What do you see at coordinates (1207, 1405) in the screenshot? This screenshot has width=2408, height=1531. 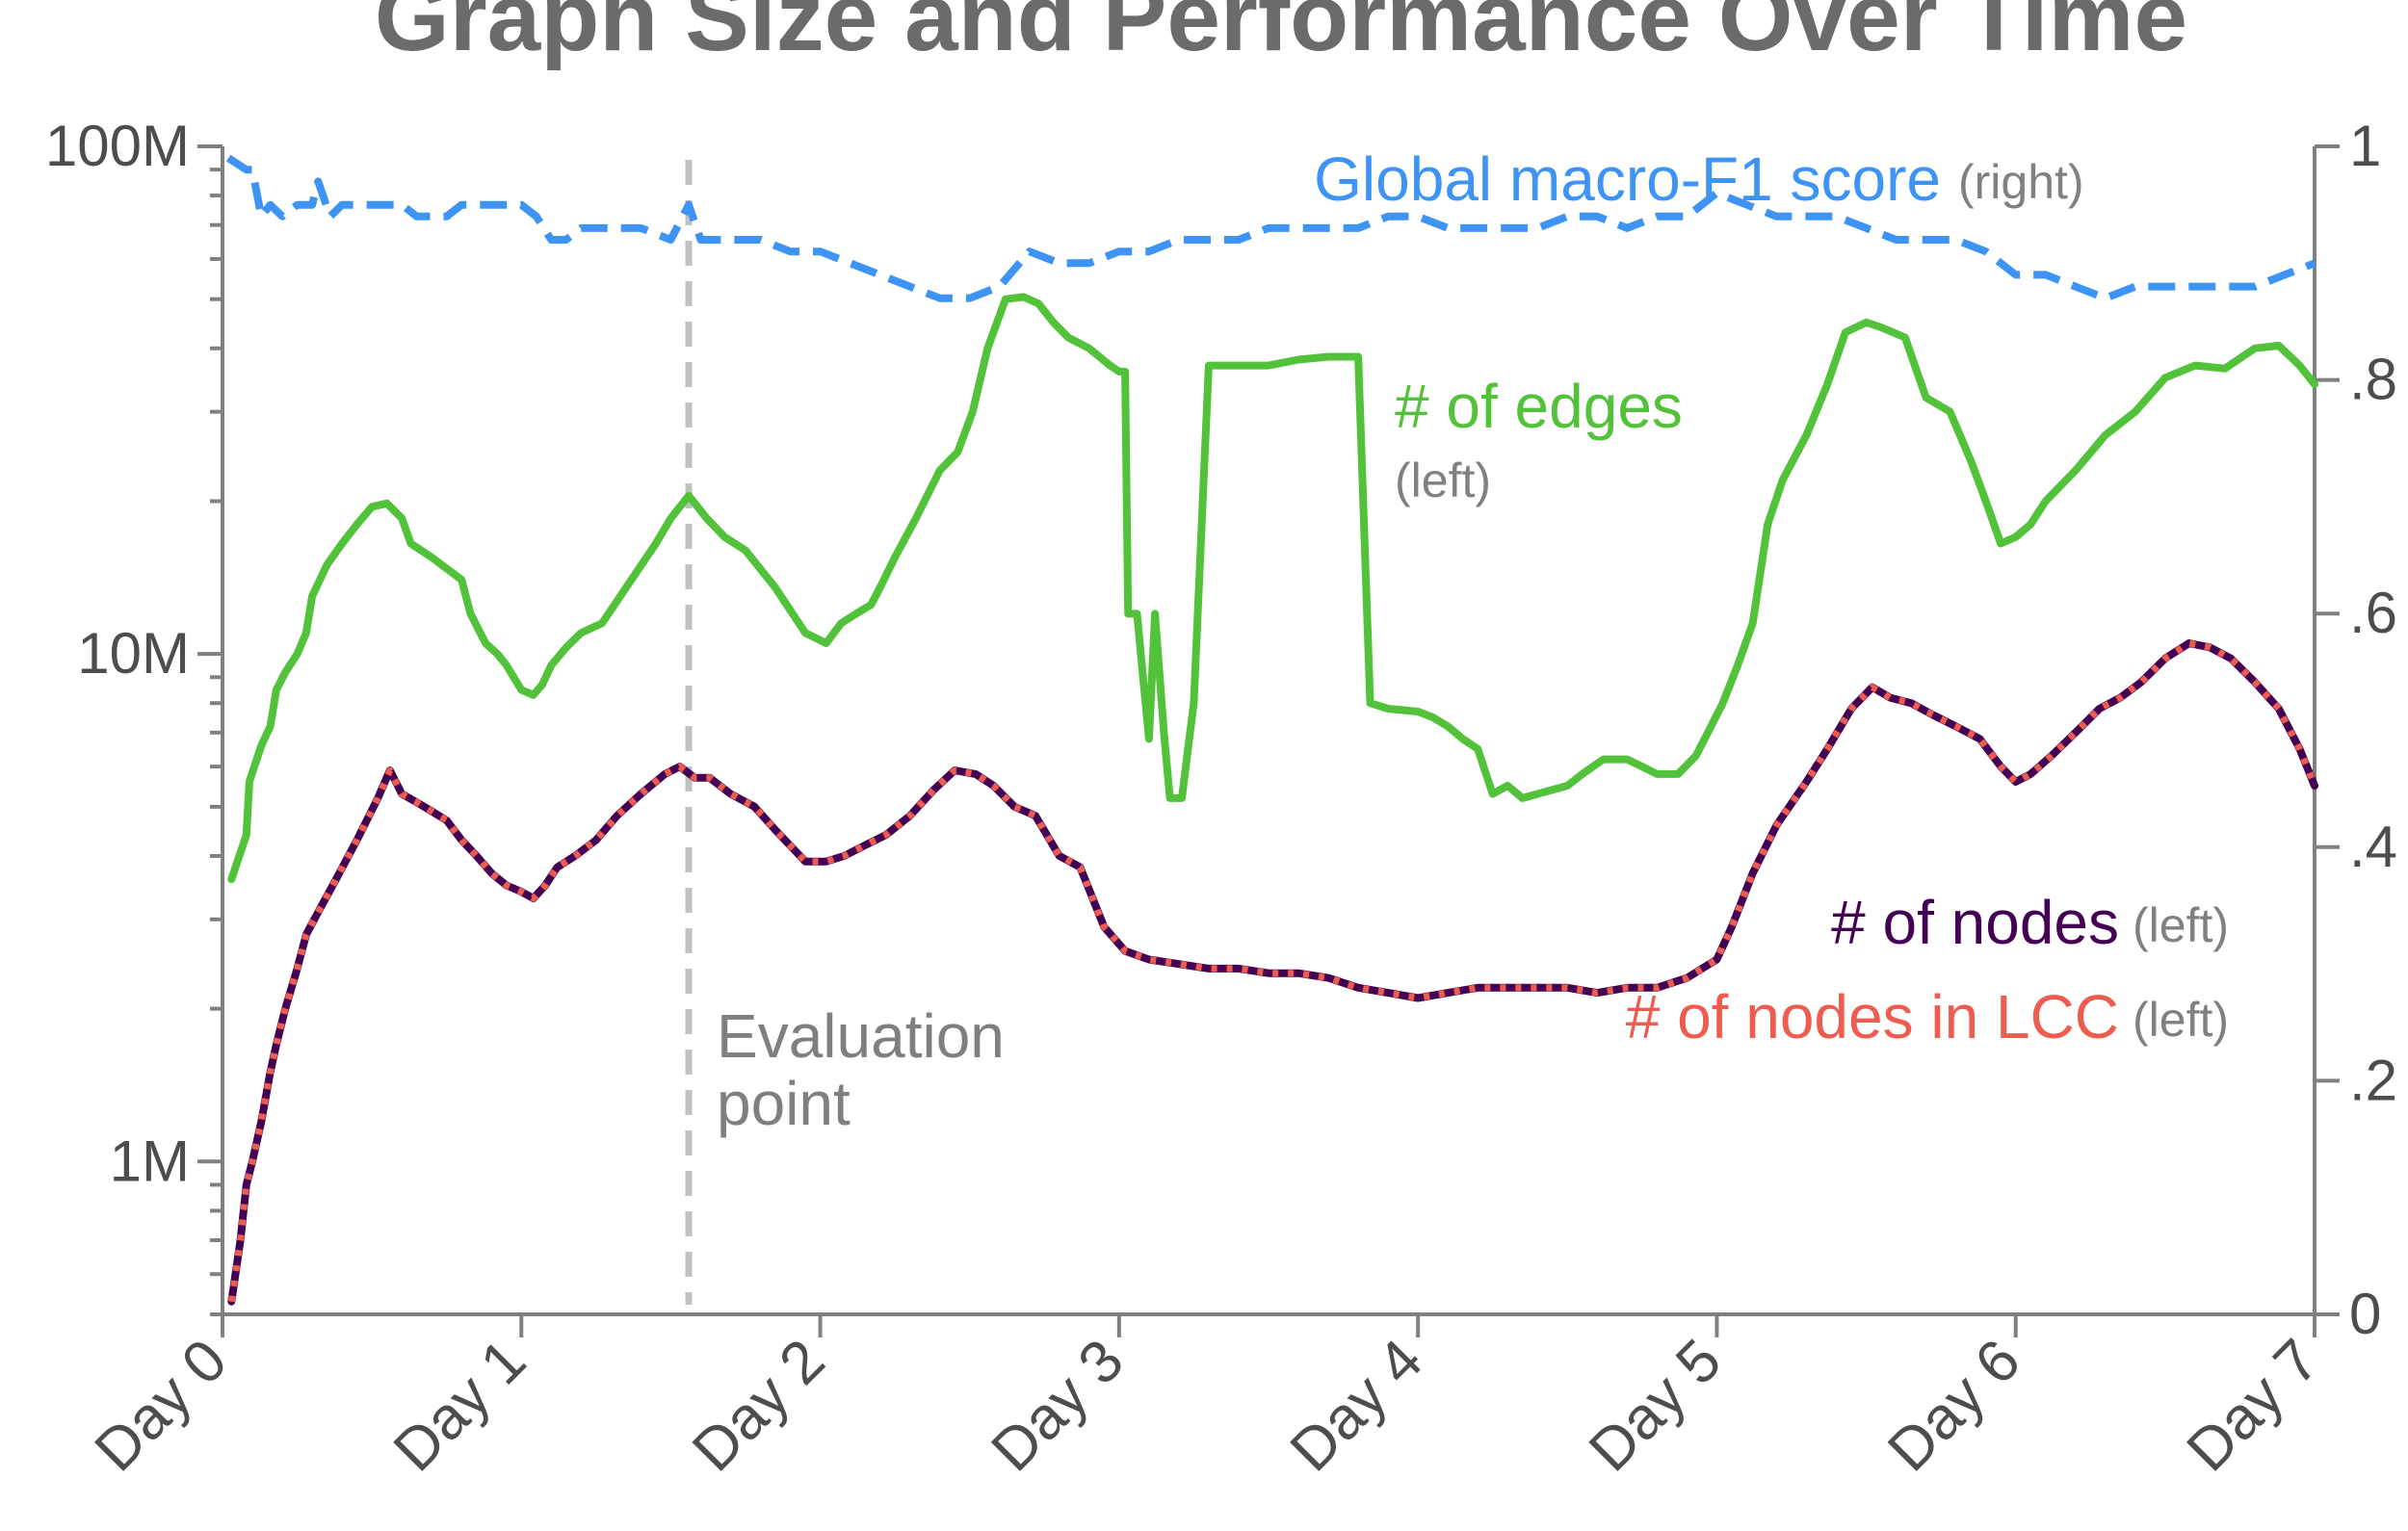 I see `x-tick-labels: Day 0 Day 1 Day 2 Day 3 Day 4 Day 5 Day 6 Day 7` at bounding box center [1207, 1405].